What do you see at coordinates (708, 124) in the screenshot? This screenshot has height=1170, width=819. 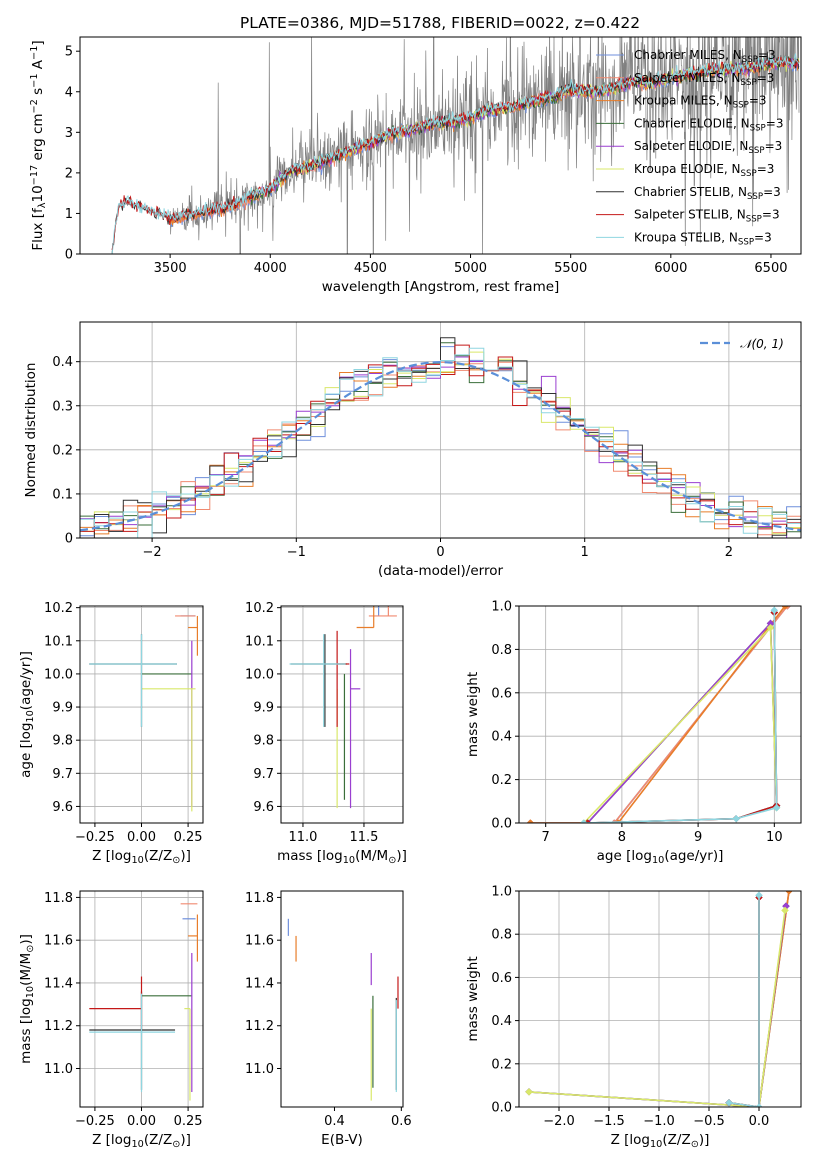 I see `legend-label: Chabrier ELODIE, NSSP=3` at bounding box center [708, 124].